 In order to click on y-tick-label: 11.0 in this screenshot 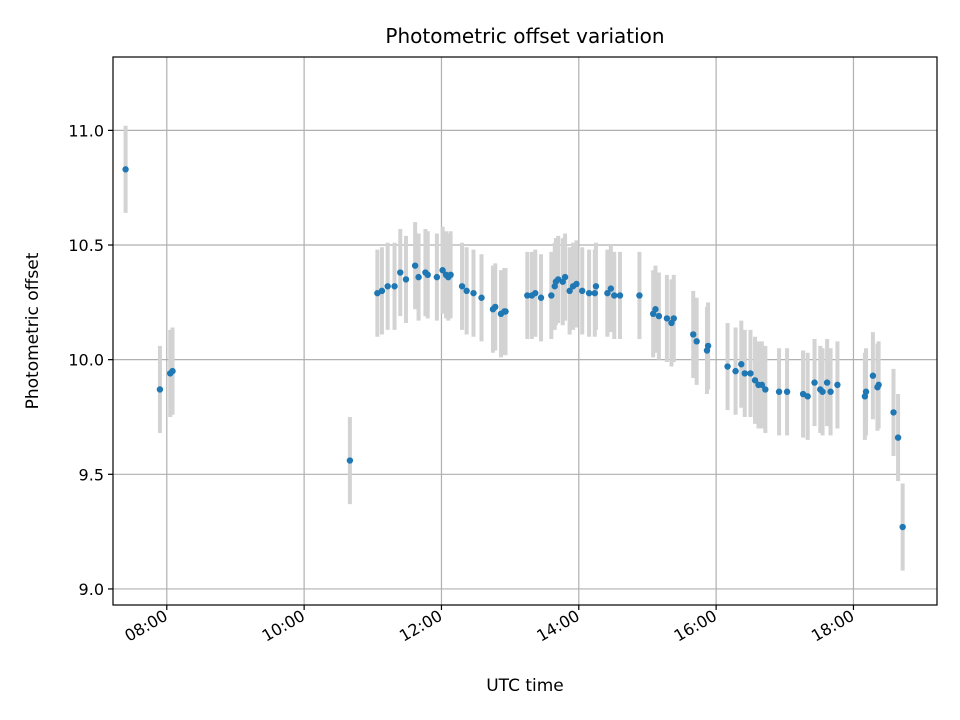, I will do `click(86, 130)`.